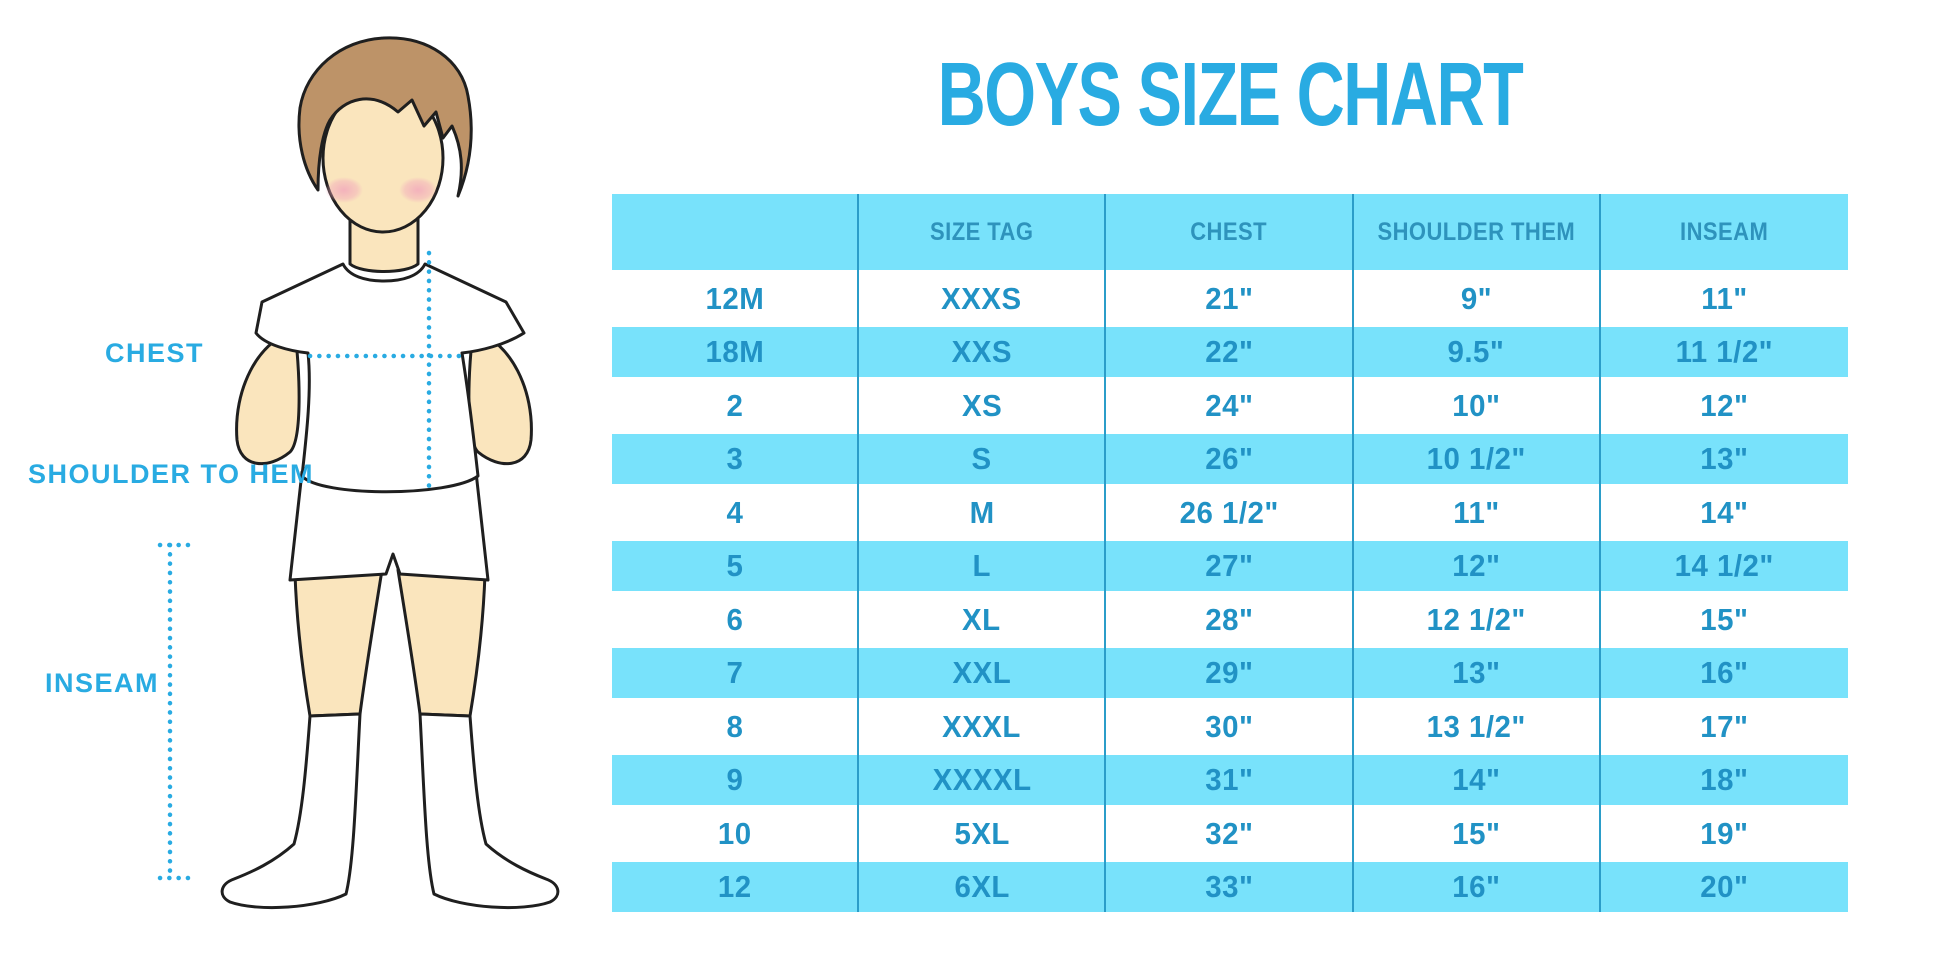 This screenshot has width=1946, height=973. Describe the element at coordinates (736, 232) in the screenshot. I see `corner-header-cell` at that location.